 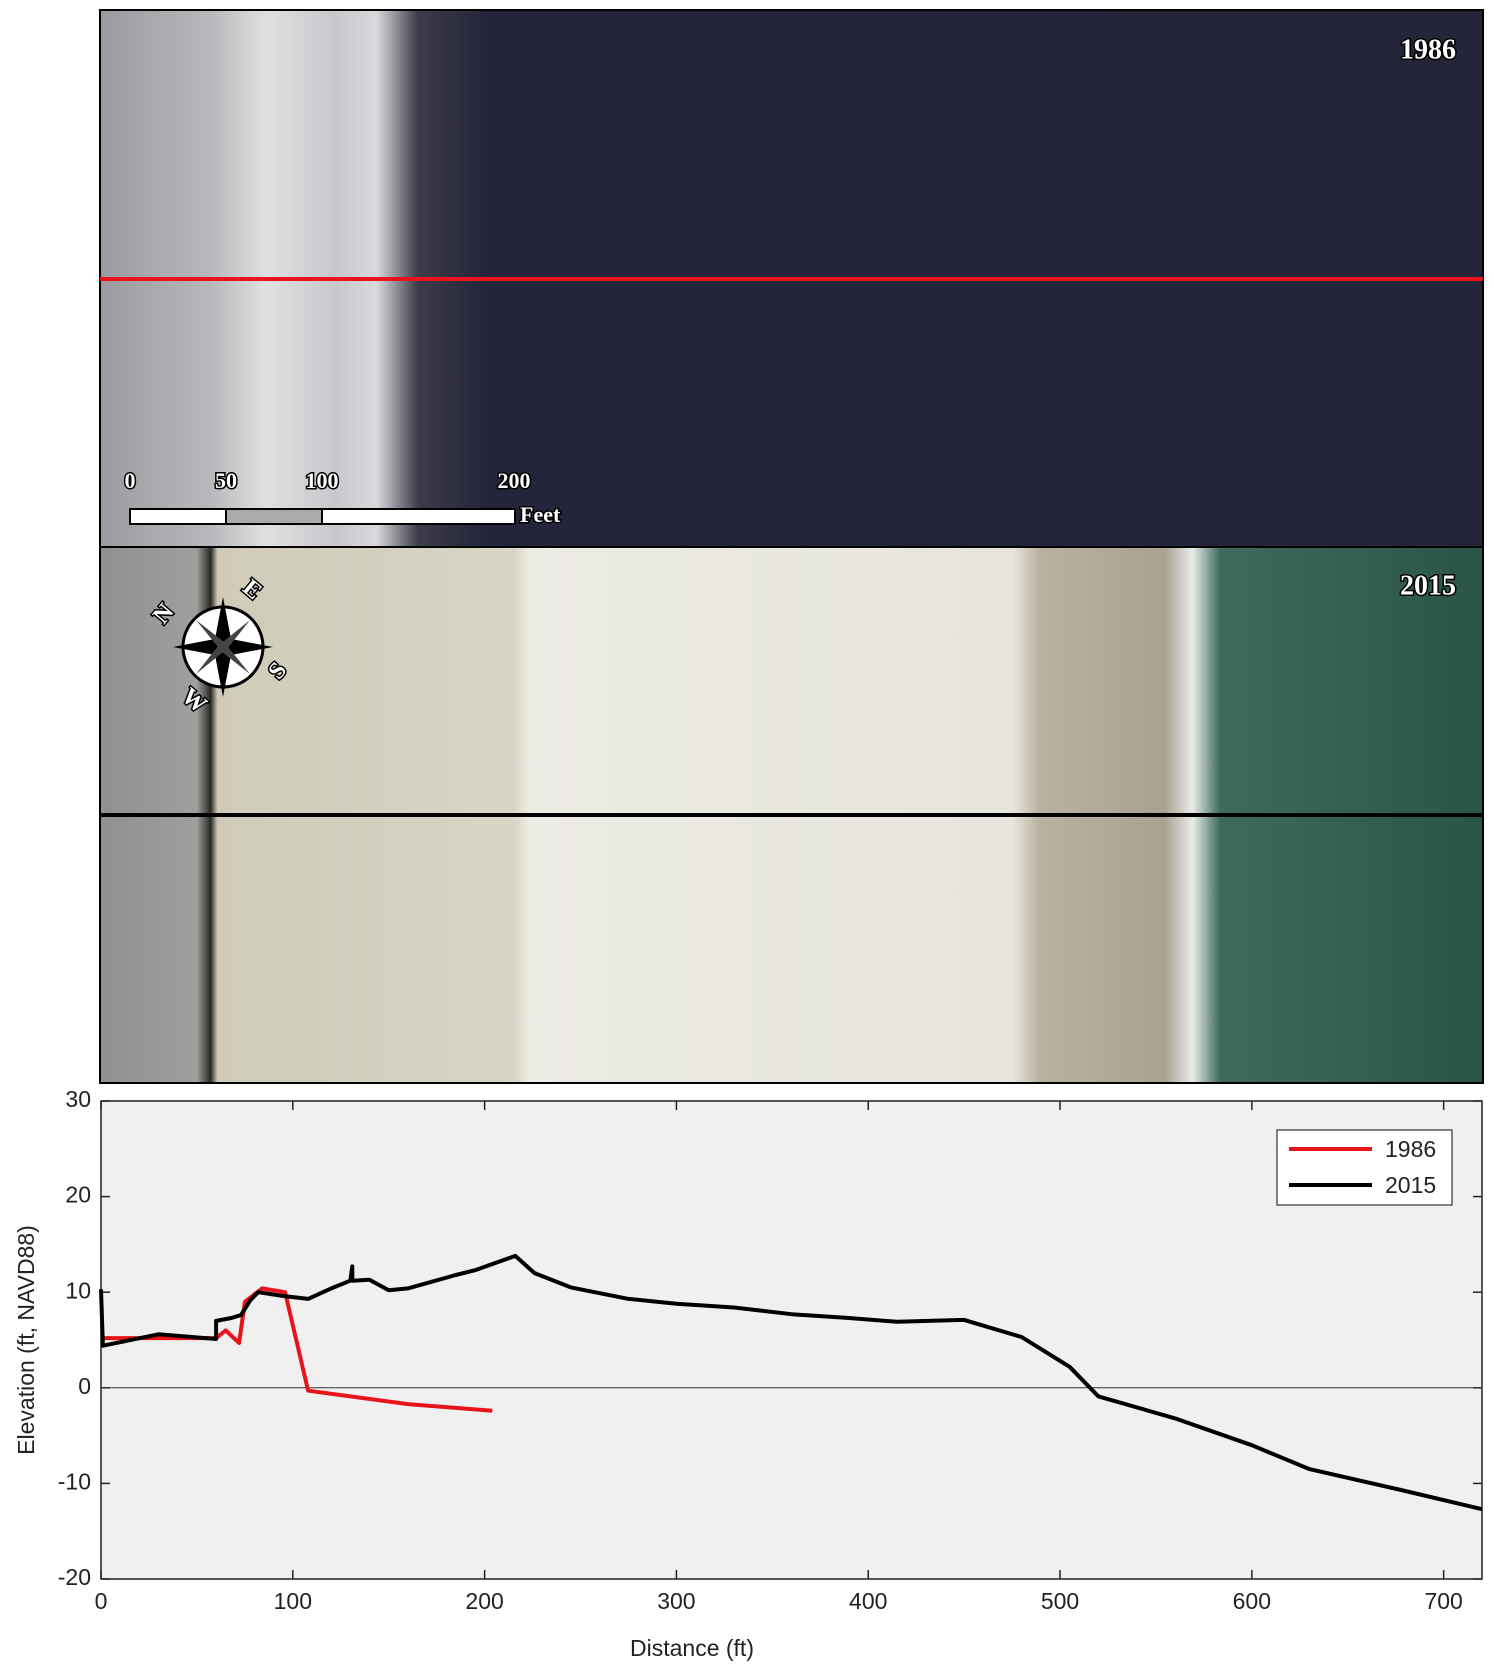 I want to click on y-tick-label: 20, so click(x=78, y=1195).